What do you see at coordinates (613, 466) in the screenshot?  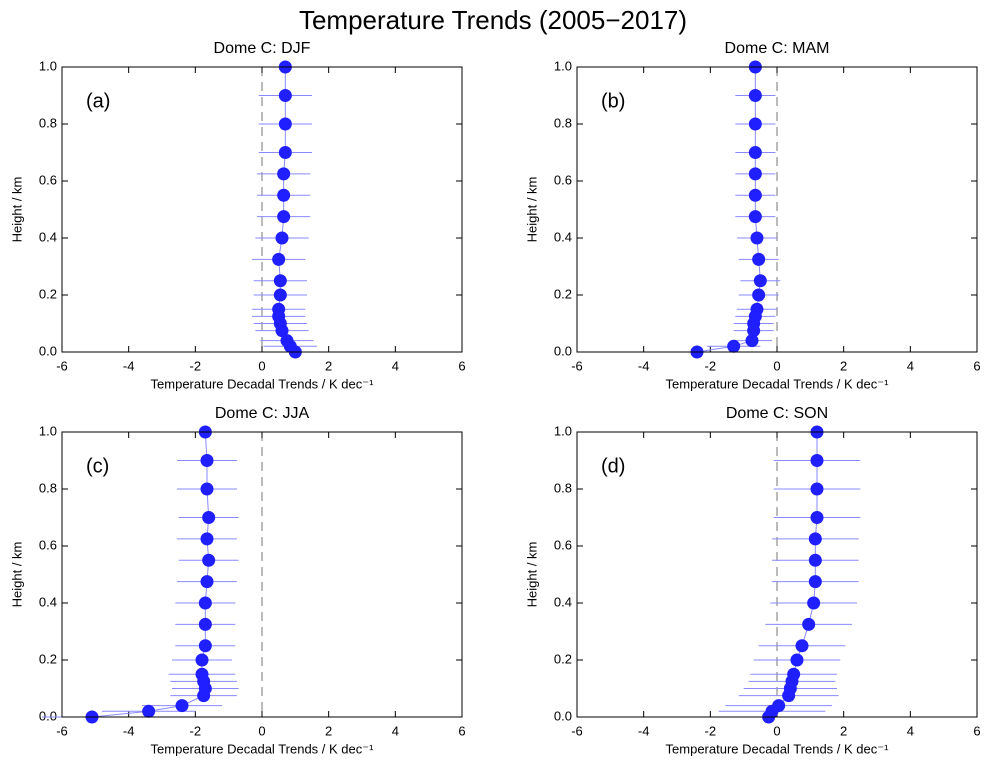 I see `panel-label: (d)` at bounding box center [613, 466].